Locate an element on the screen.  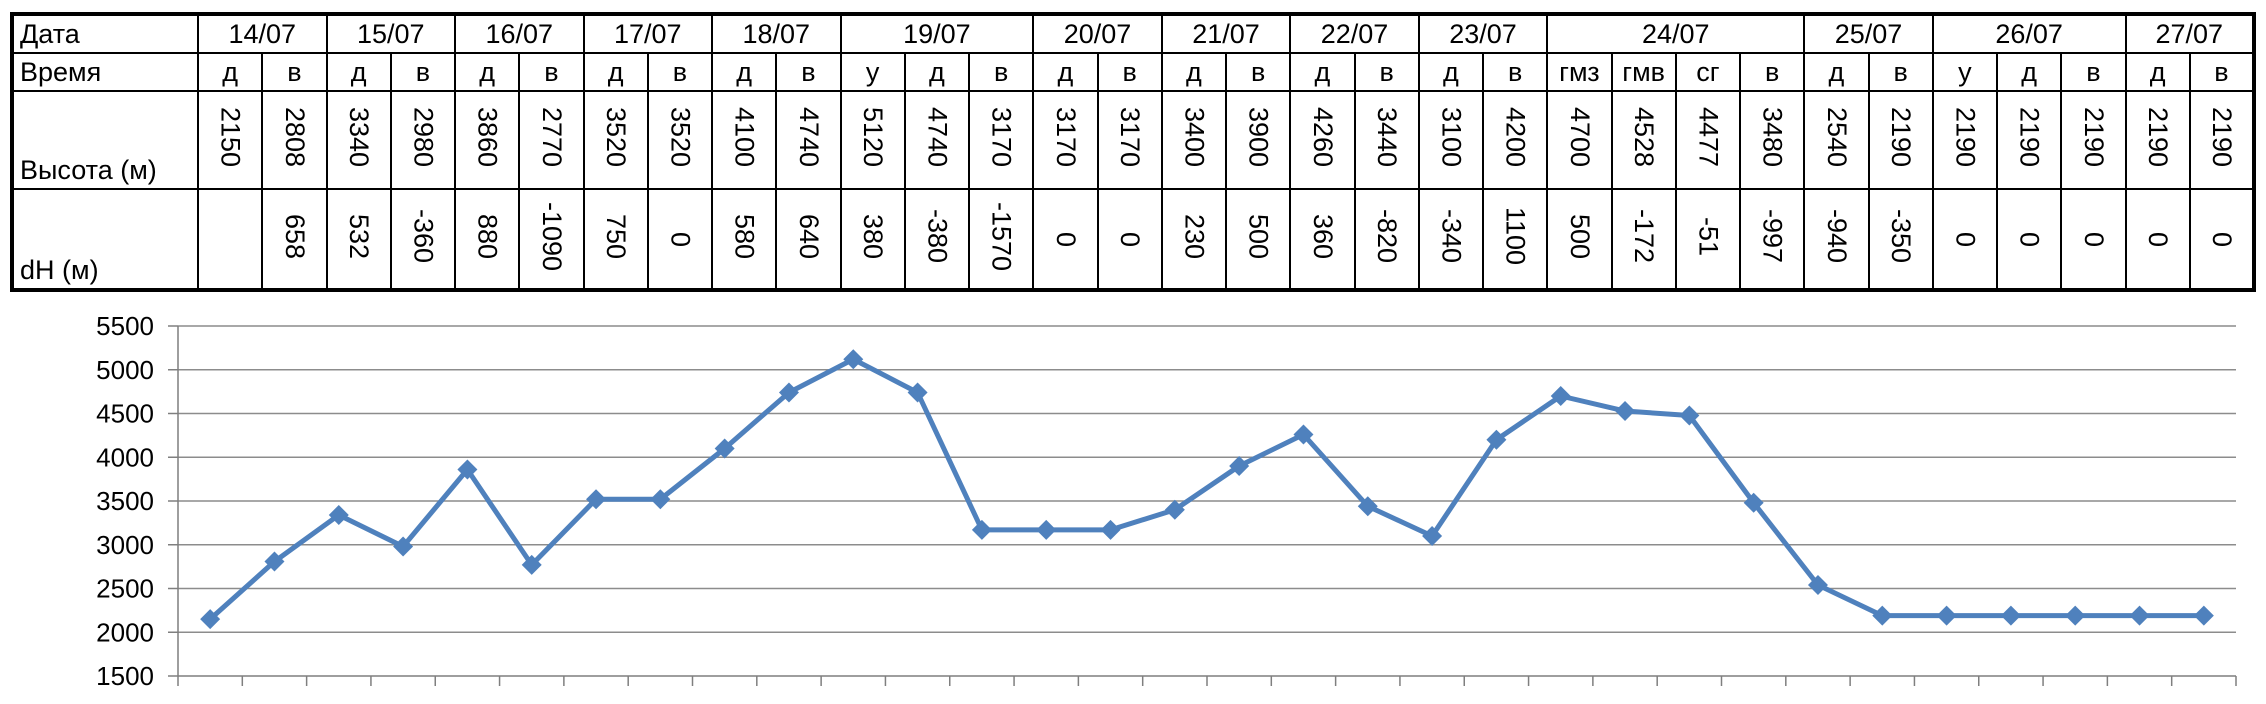
date-cell: 19/07 is located at coordinates (937, 33).